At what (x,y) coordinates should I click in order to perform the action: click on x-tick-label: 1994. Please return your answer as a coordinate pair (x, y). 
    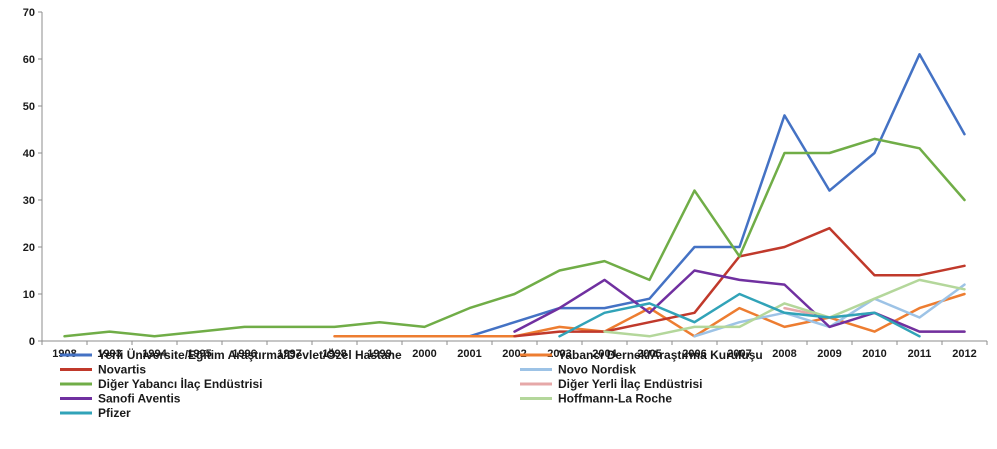
    Looking at the image, I should click on (154, 354).